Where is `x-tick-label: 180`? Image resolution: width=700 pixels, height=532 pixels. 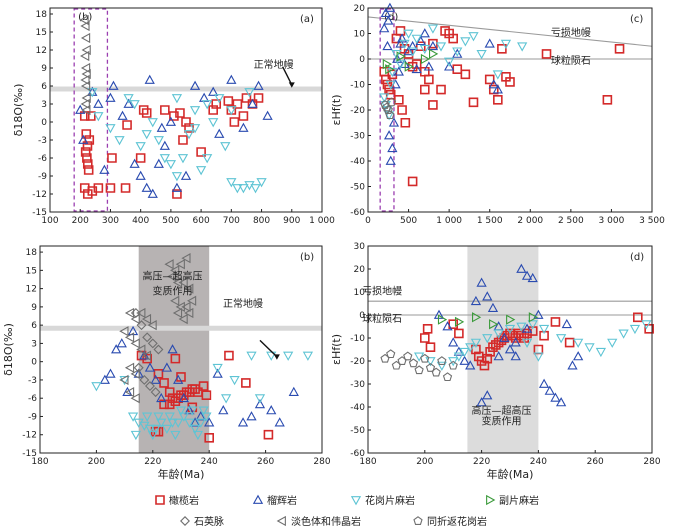 x-tick-label: 180 is located at coordinates (39, 462).